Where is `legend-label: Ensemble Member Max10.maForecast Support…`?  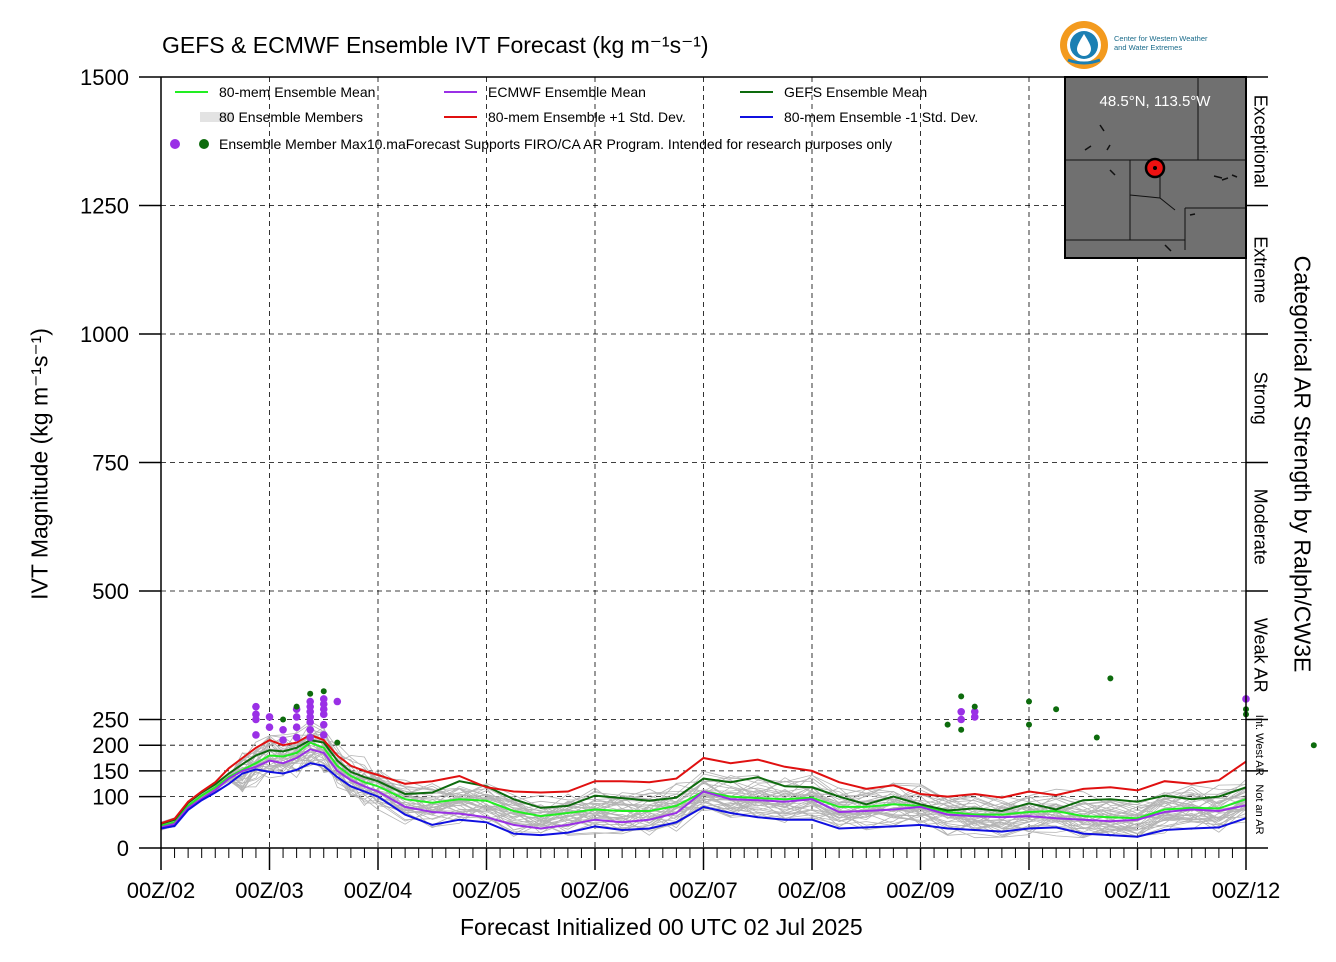 legend-label: Ensemble Member Max10.maForecast Support… is located at coordinates (555, 144).